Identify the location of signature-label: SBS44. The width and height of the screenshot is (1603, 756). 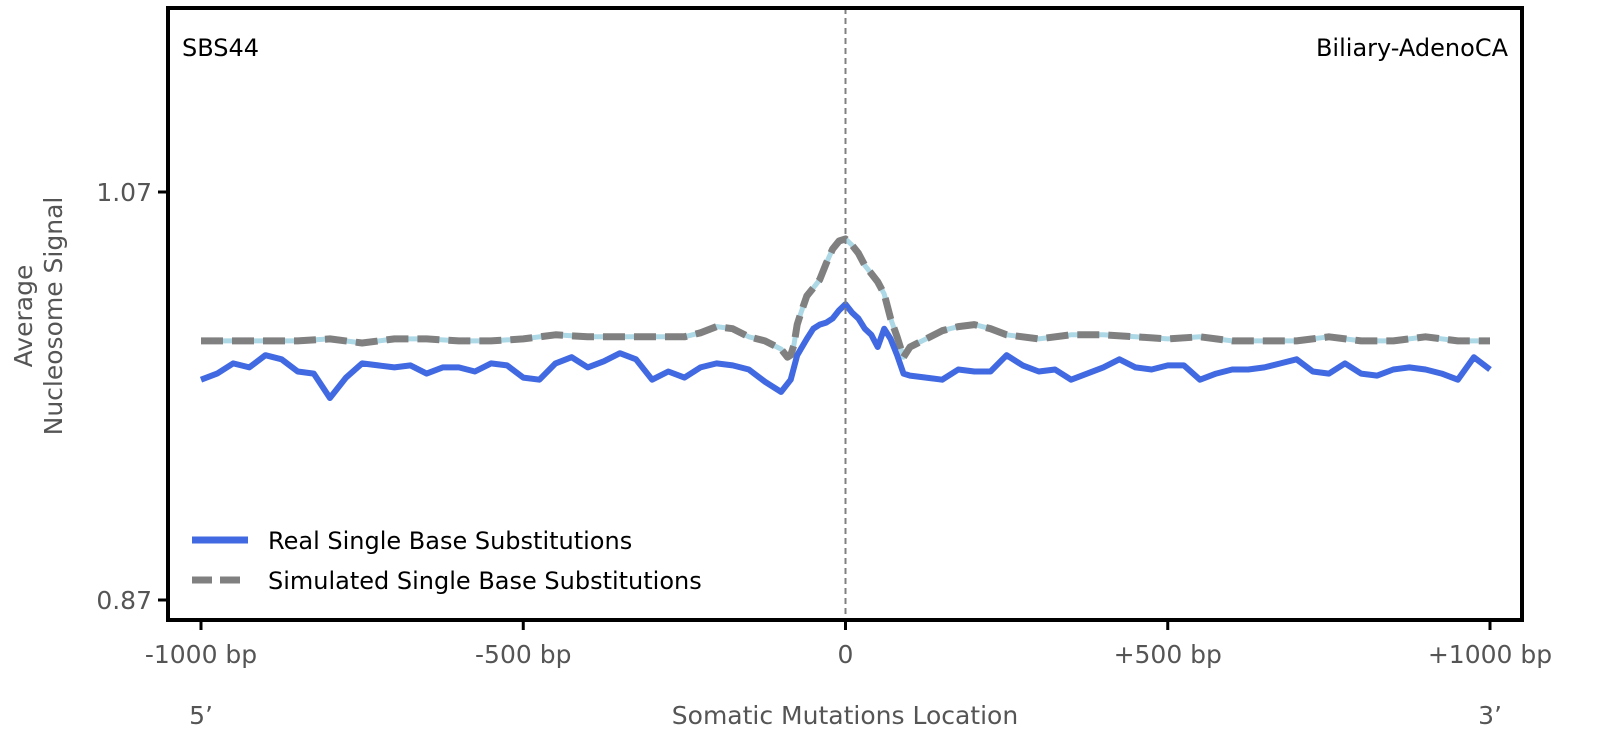
(220, 48).